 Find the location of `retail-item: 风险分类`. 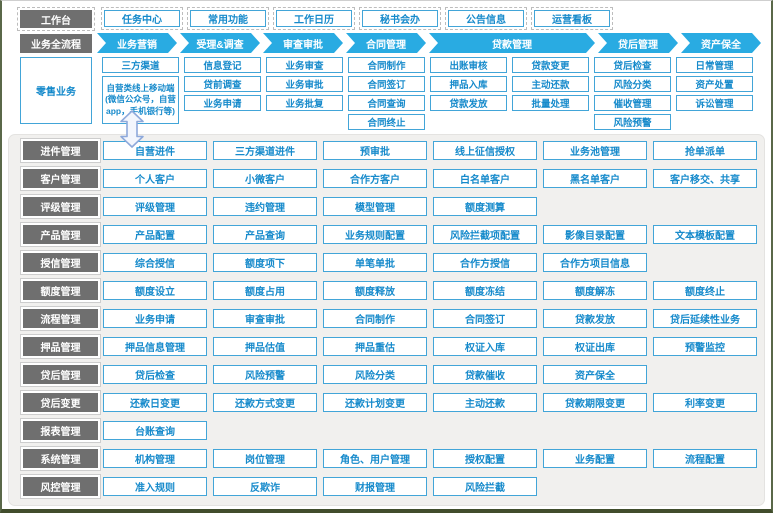

retail-item: 风险分类 is located at coordinates (632, 84).